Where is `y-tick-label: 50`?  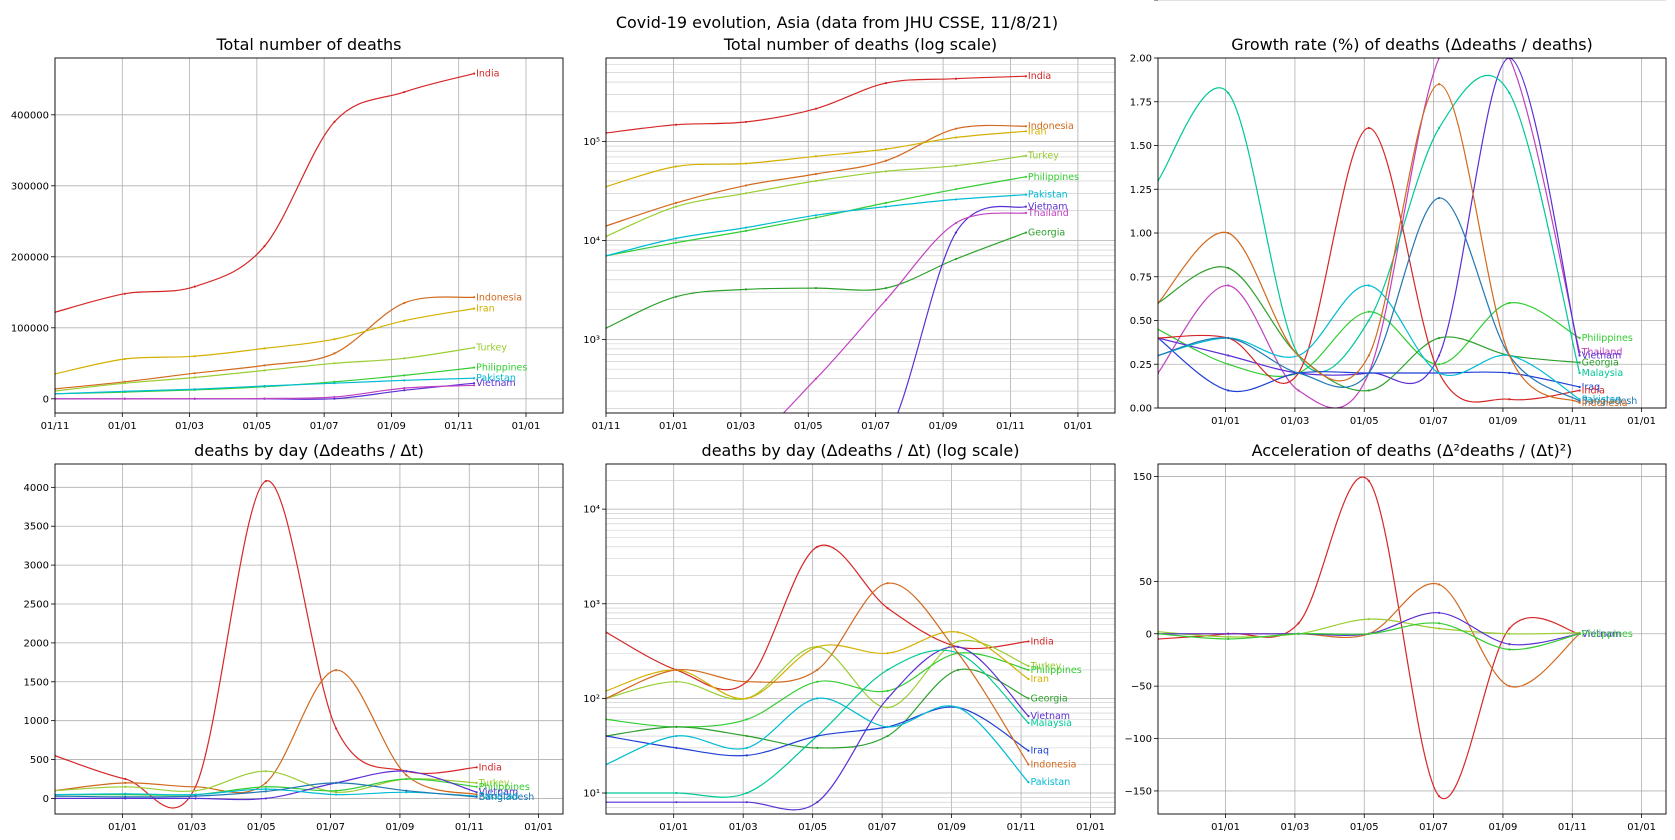
y-tick-label: 50 is located at coordinates (1145, 582).